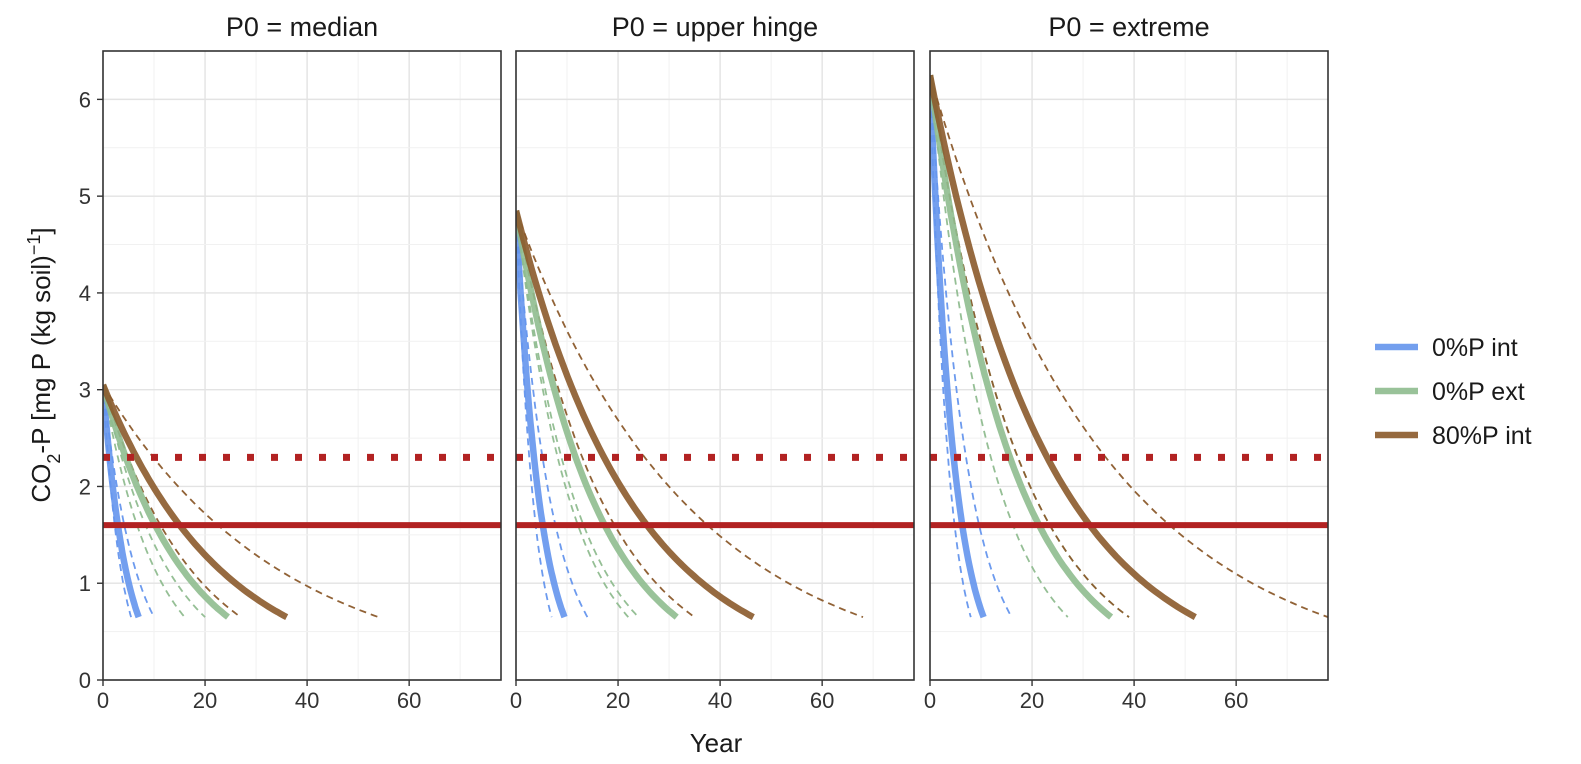 The width and height of the screenshot is (1581, 764). Describe the element at coordinates (54, 459) in the screenshot. I see `y-axis-title-subscript: 2` at that location.